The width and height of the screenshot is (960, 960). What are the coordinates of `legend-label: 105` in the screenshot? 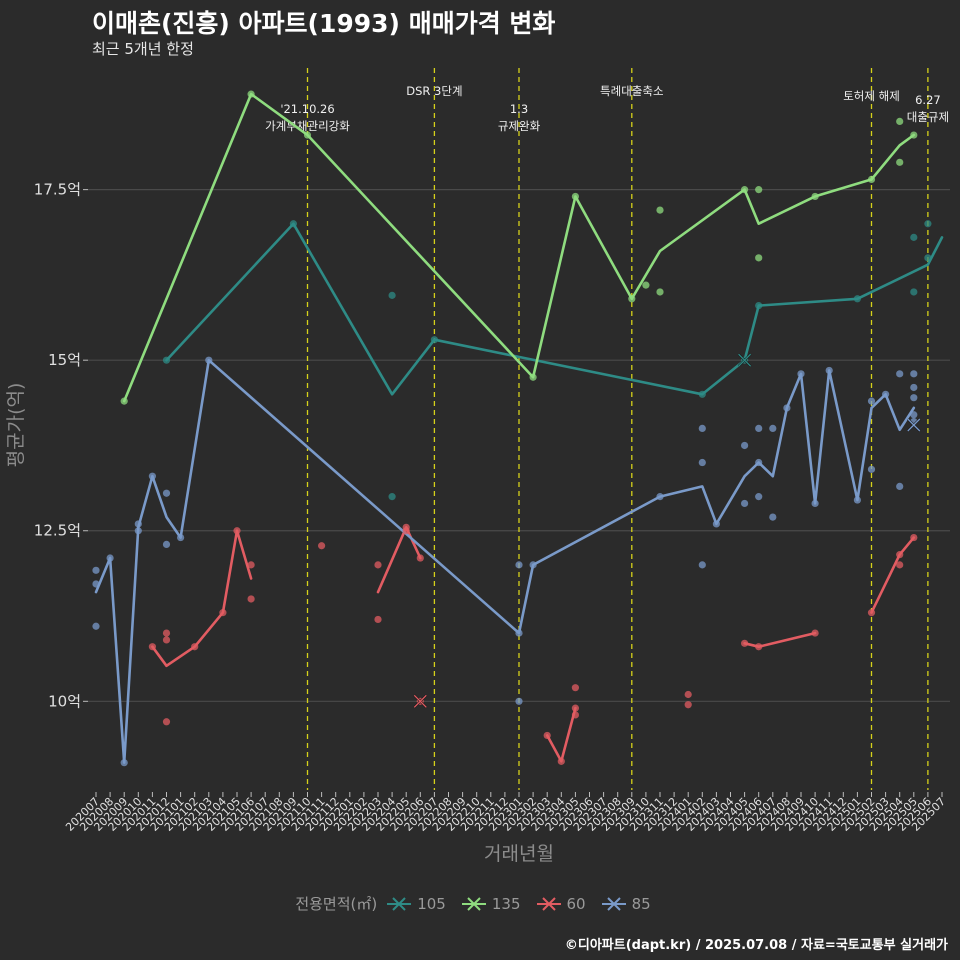 It's located at (431, 903).